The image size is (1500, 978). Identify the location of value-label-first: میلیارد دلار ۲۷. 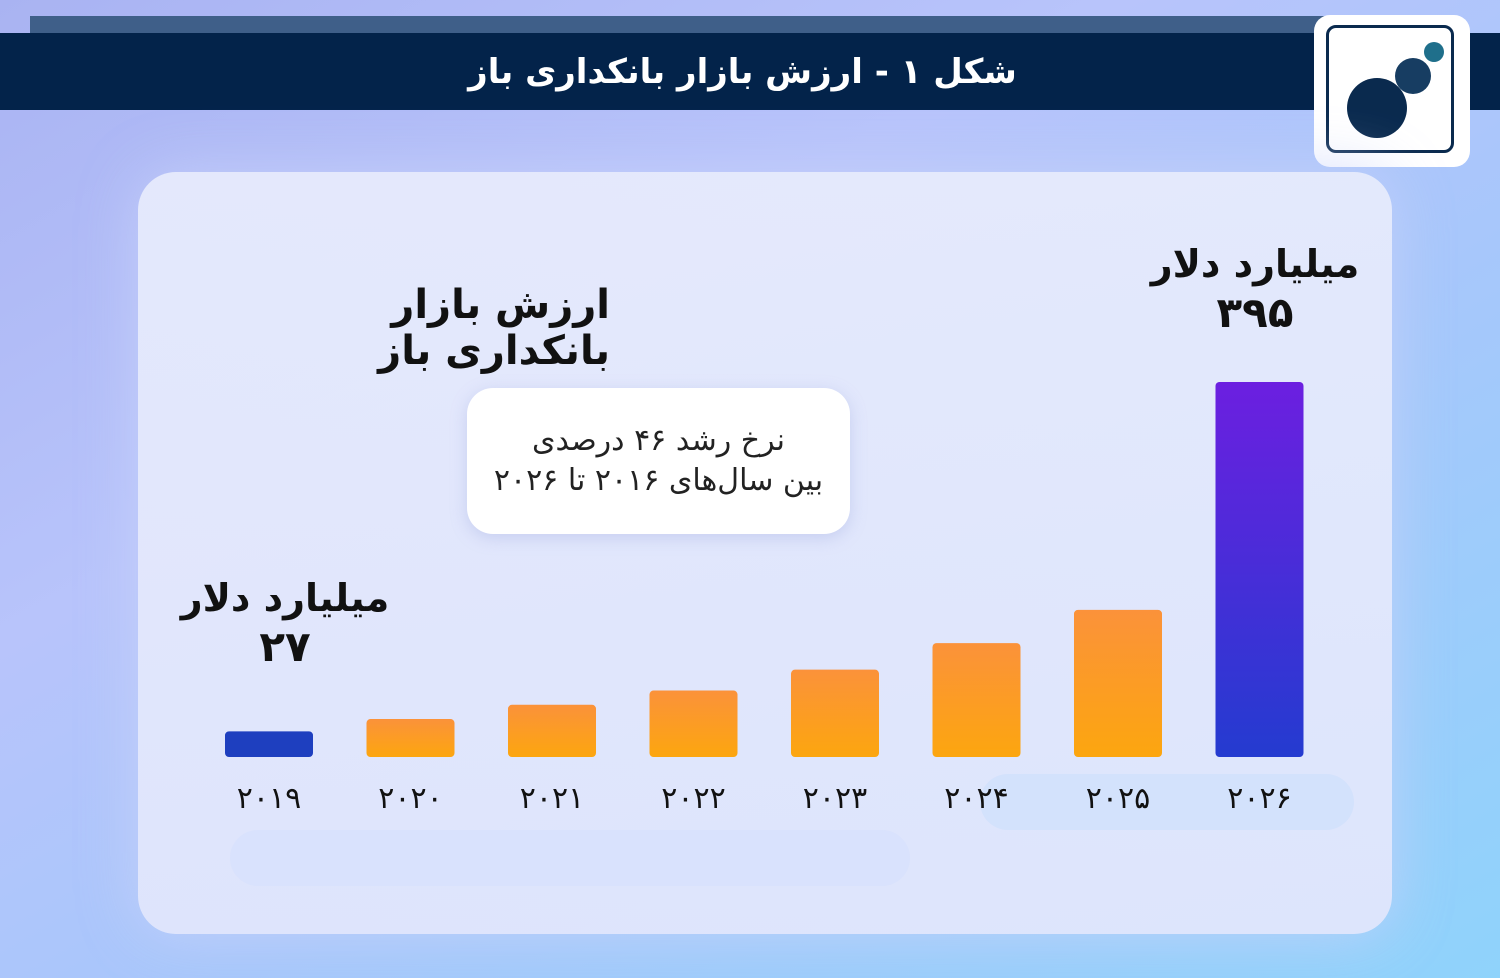
(285, 623).